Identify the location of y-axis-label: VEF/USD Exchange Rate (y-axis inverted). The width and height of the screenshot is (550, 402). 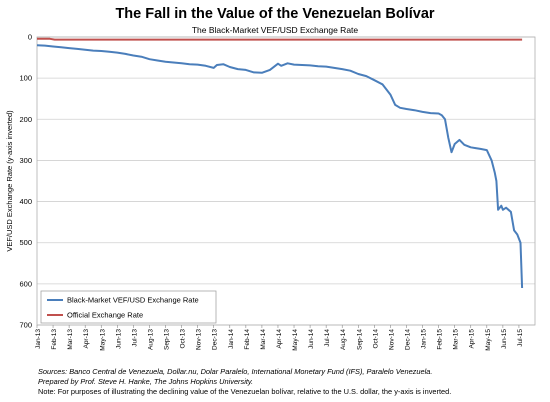
(9, 181).